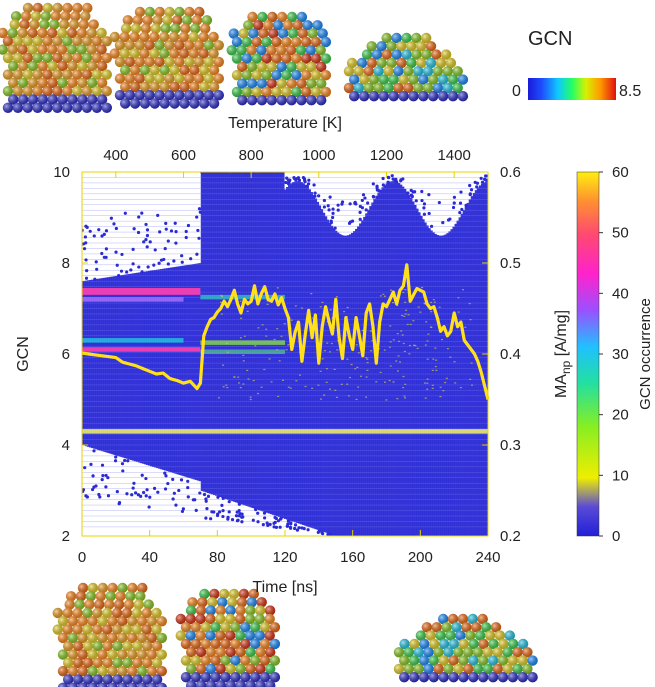 Image resolution: width=655 pixels, height=687 pixels. What do you see at coordinates (510, 263) in the screenshot?
I see `right-tick-label: 0.5` at bounding box center [510, 263].